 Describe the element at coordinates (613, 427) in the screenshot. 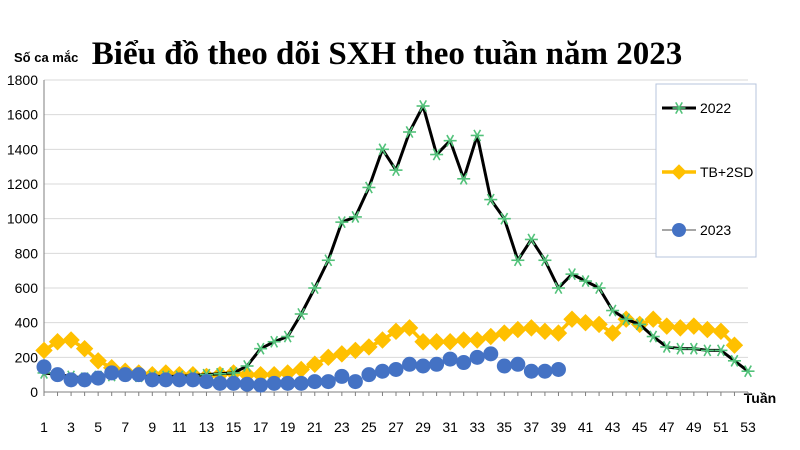

I see `x-tick-label: 43` at that location.